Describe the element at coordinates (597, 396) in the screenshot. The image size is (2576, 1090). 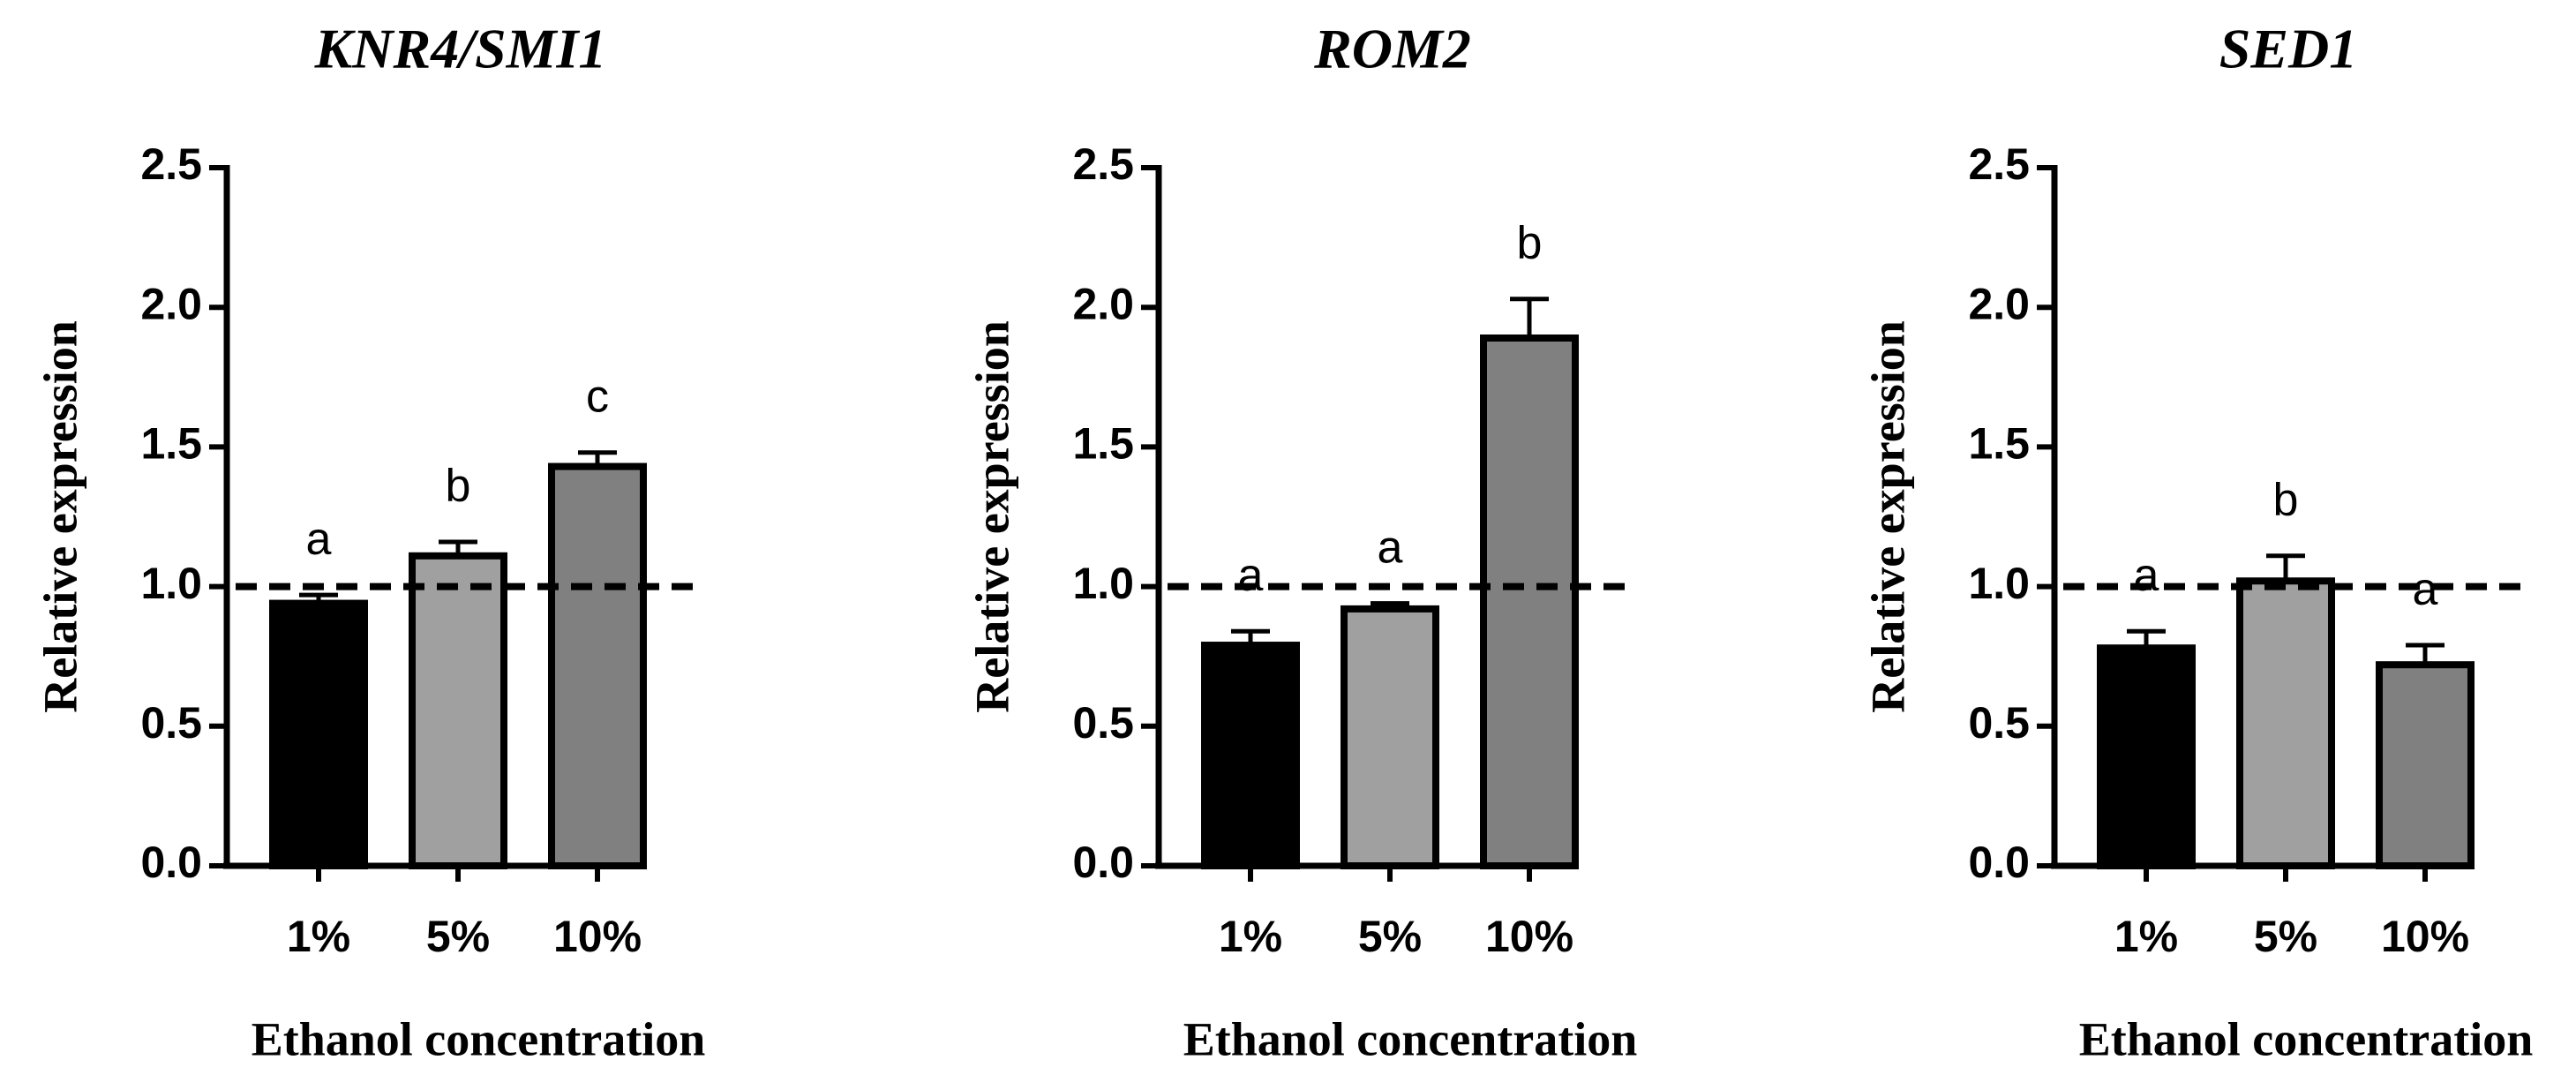
I see `significance-letter: c` at that location.